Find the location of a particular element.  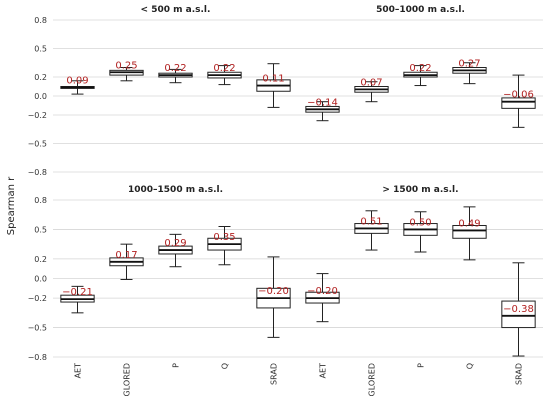

median-value-label: −0.21 is located at coordinates (77, 292).